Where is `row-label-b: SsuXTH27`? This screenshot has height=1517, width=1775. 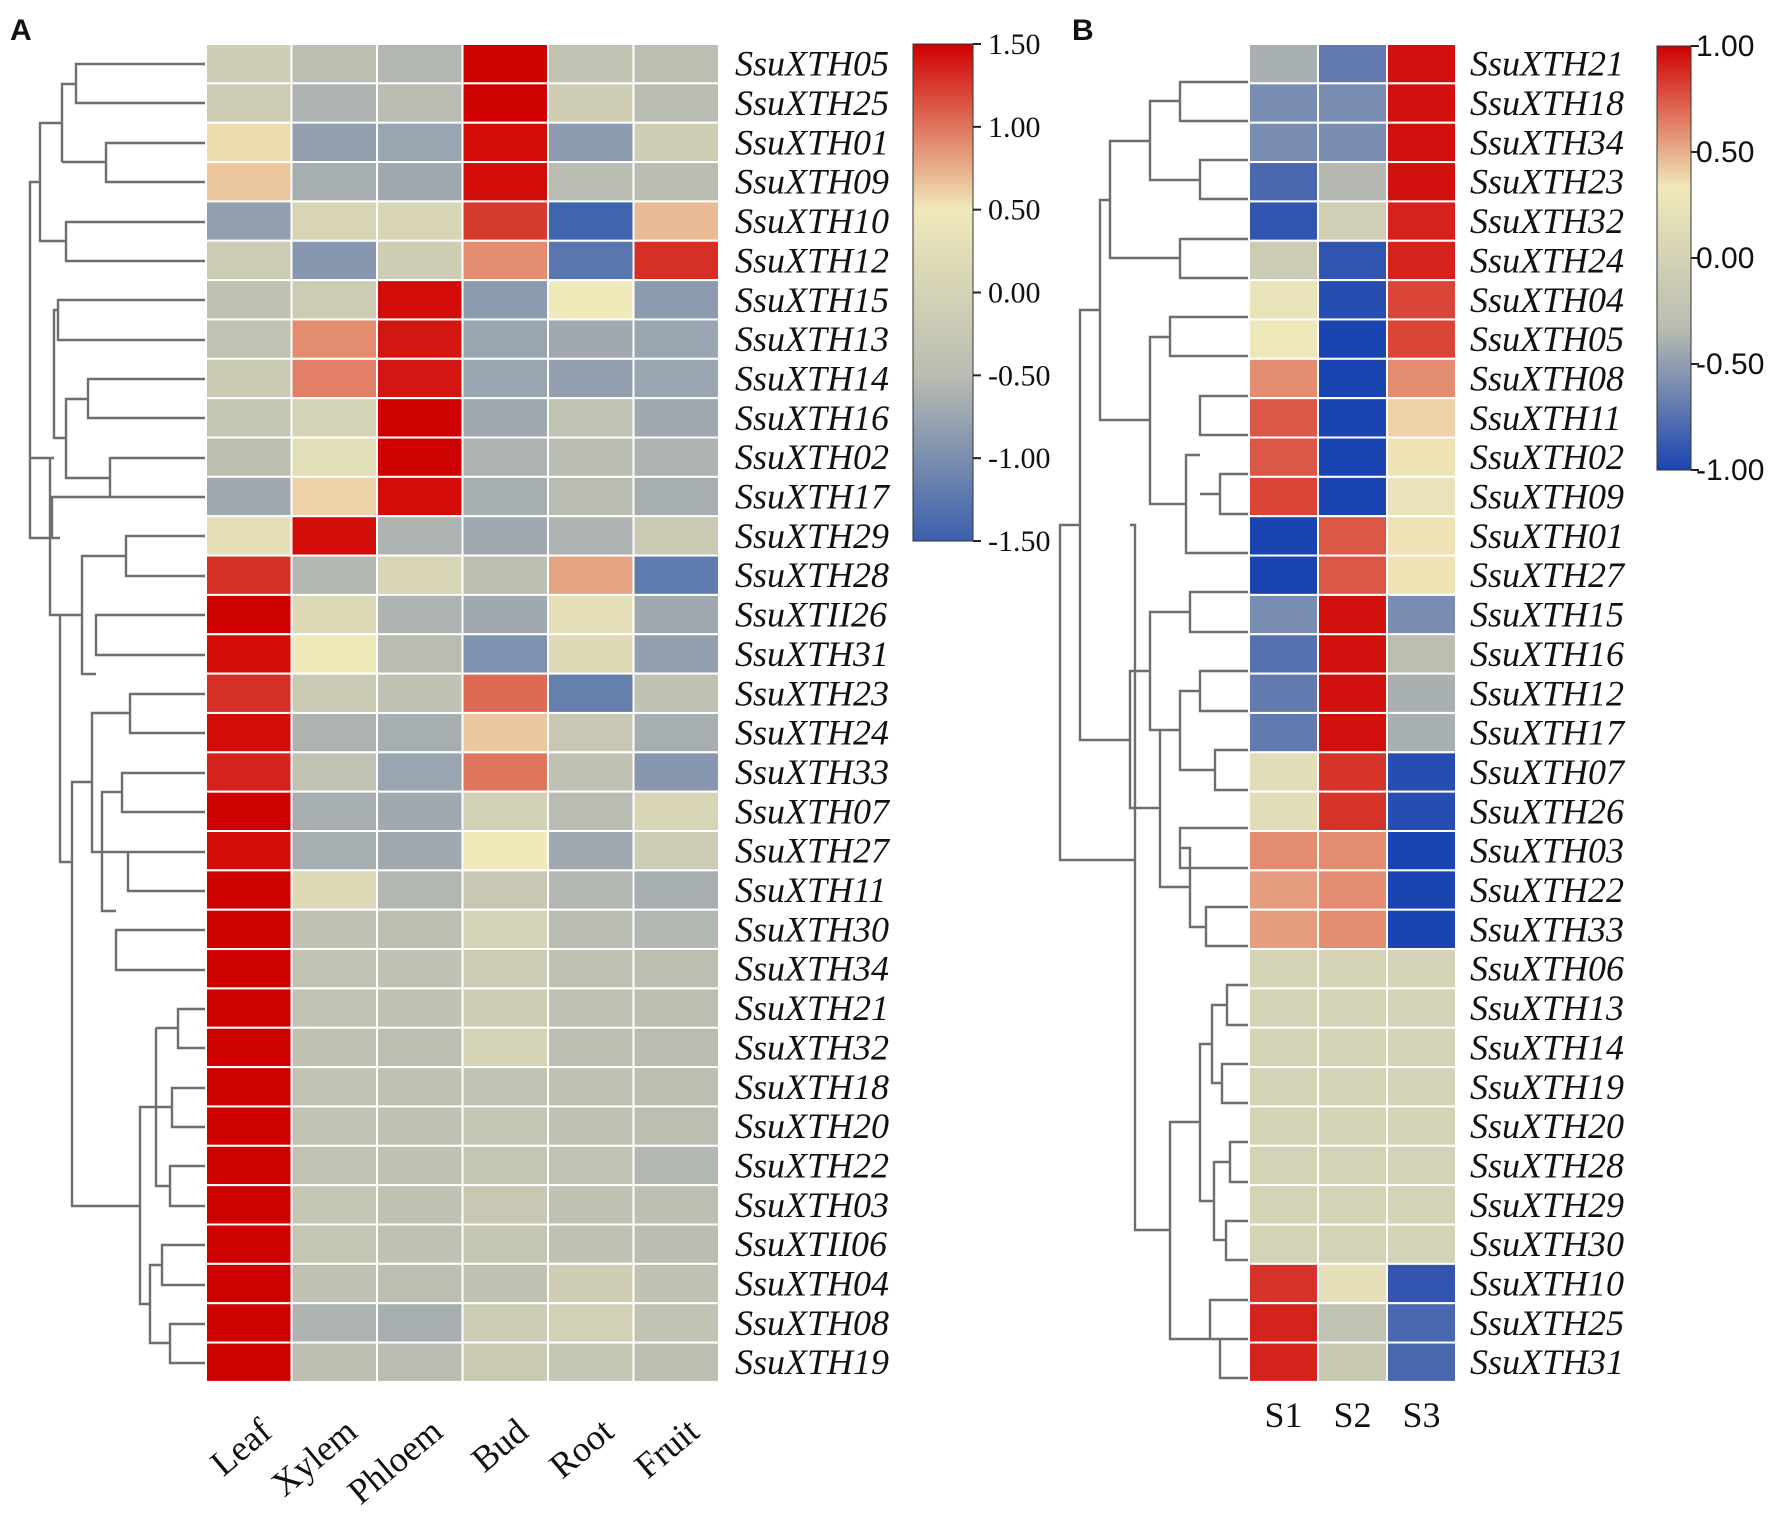
row-label-b: SsuXTH27 is located at coordinates (1548, 575).